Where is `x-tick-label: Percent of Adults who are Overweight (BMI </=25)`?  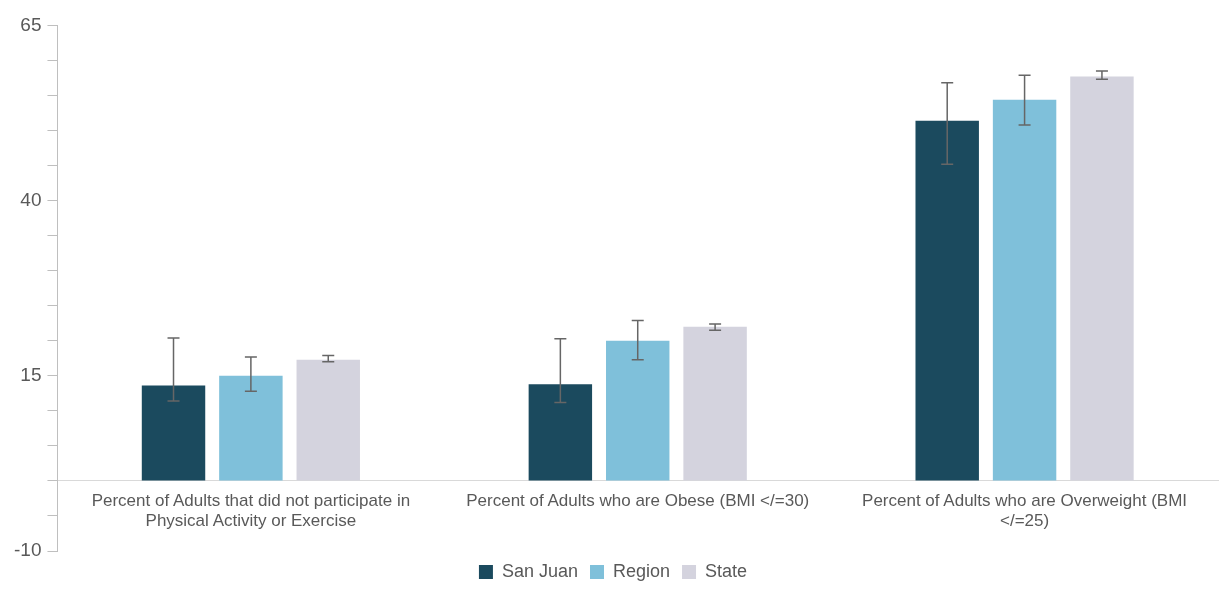
x-tick-label: Percent of Adults who are Overweight (BMI </=25) is located at coordinates (1025, 510).